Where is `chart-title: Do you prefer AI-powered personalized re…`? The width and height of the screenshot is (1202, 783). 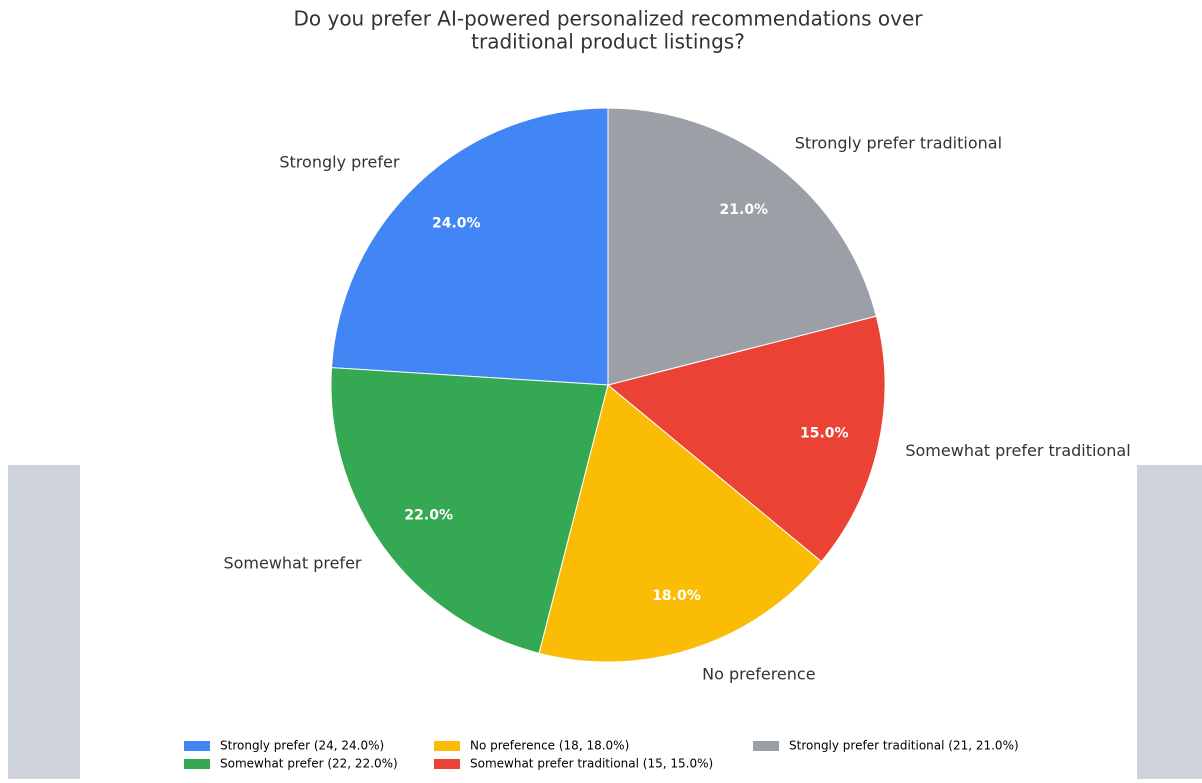 chart-title: Do you prefer AI-powered personalized re… is located at coordinates (608, 19).